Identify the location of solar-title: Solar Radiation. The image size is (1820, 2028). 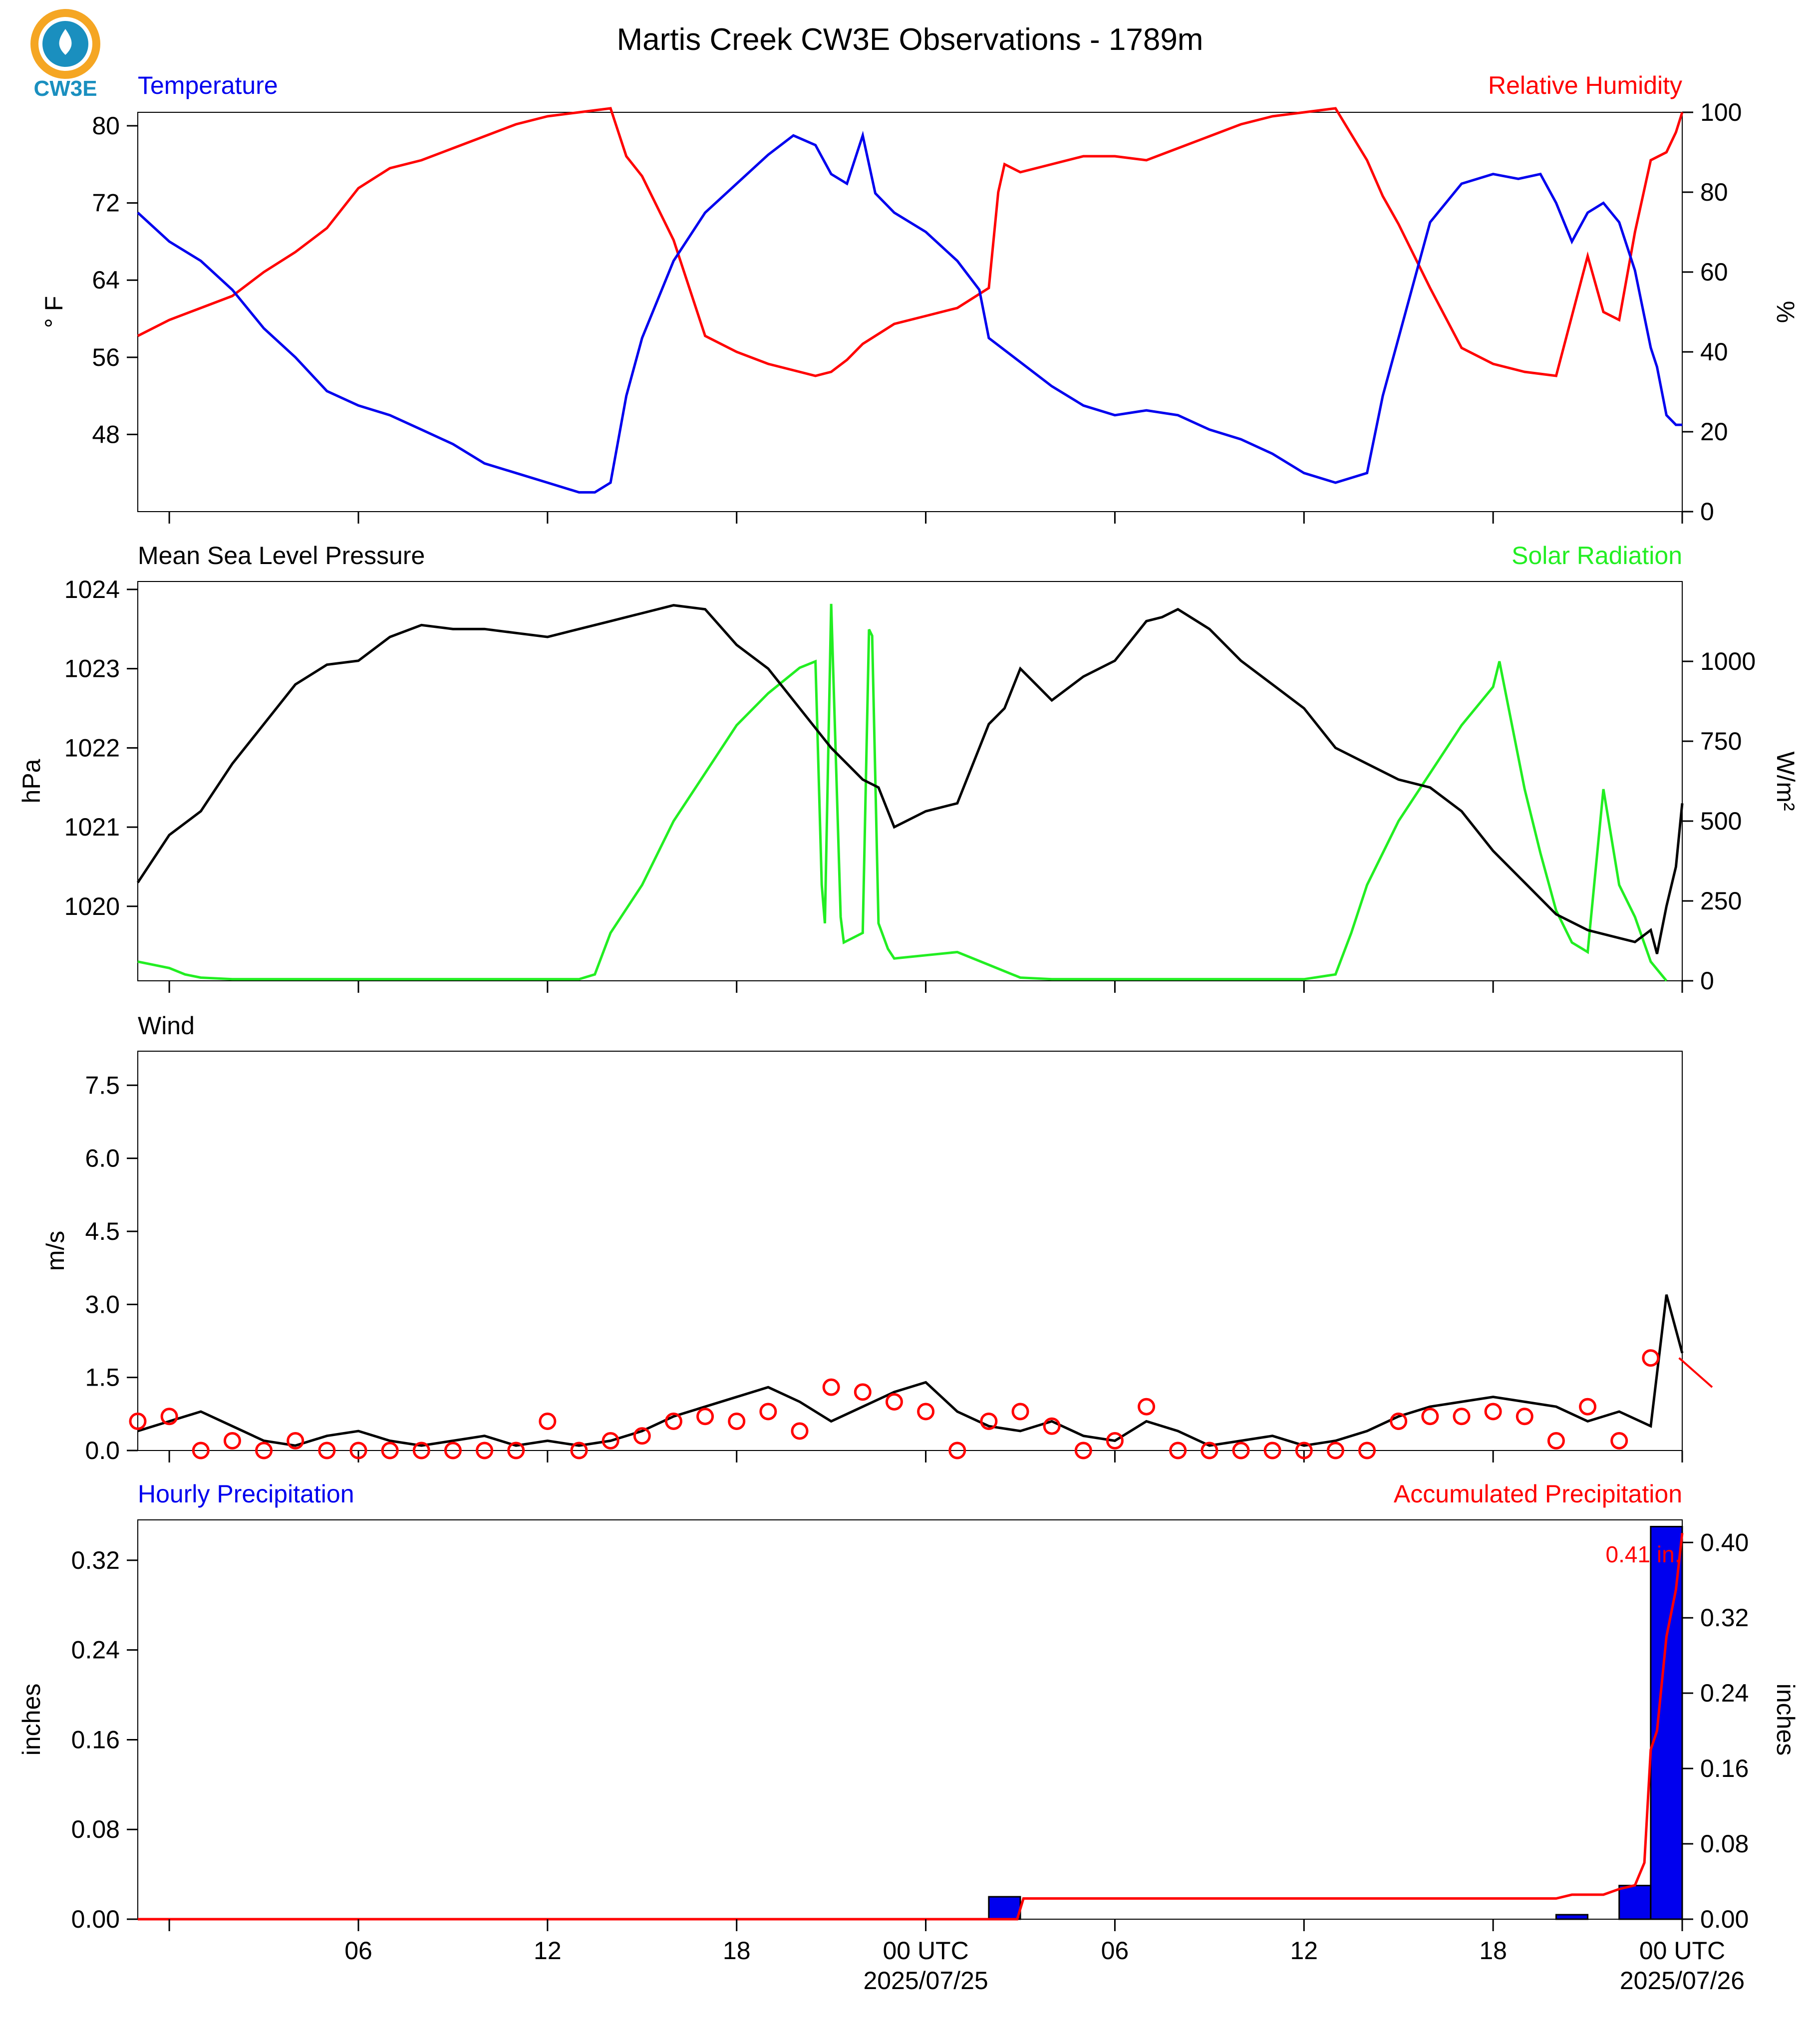
(1597, 556).